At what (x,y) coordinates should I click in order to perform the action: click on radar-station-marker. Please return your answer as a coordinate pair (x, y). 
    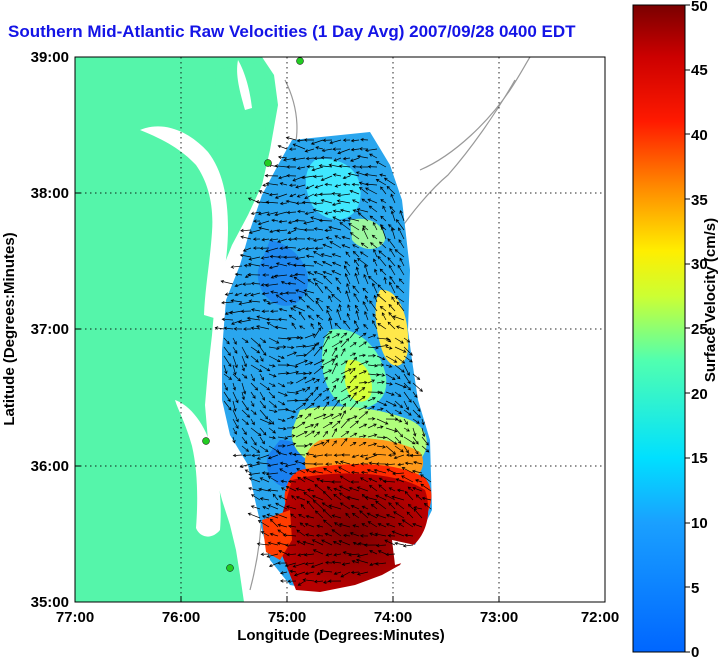
    Looking at the image, I should click on (206, 441).